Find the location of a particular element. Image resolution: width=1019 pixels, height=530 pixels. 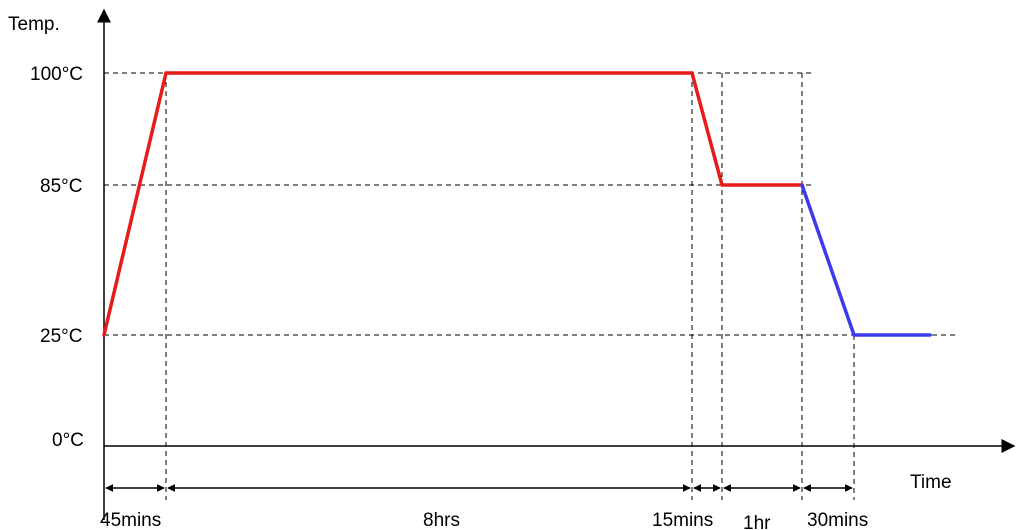

y-tick-label-0: 0°C is located at coordinates (68, 440).